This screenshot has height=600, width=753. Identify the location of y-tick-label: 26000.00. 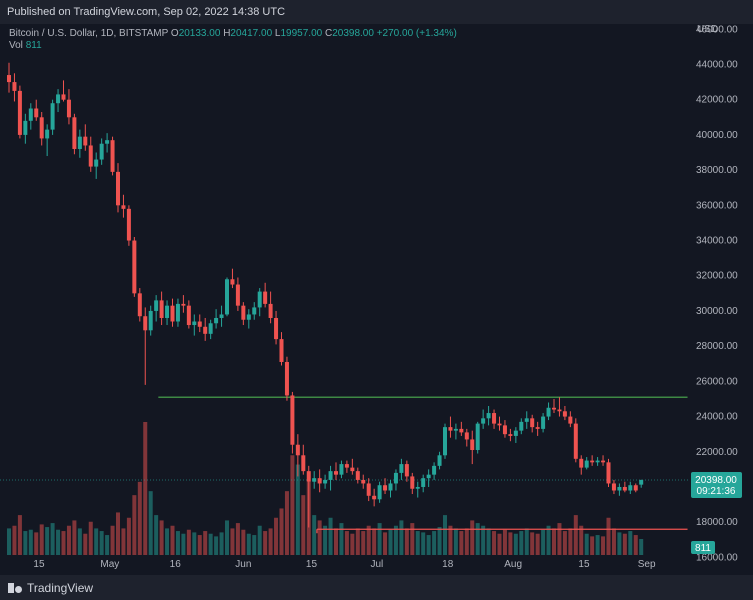
(717, 381).